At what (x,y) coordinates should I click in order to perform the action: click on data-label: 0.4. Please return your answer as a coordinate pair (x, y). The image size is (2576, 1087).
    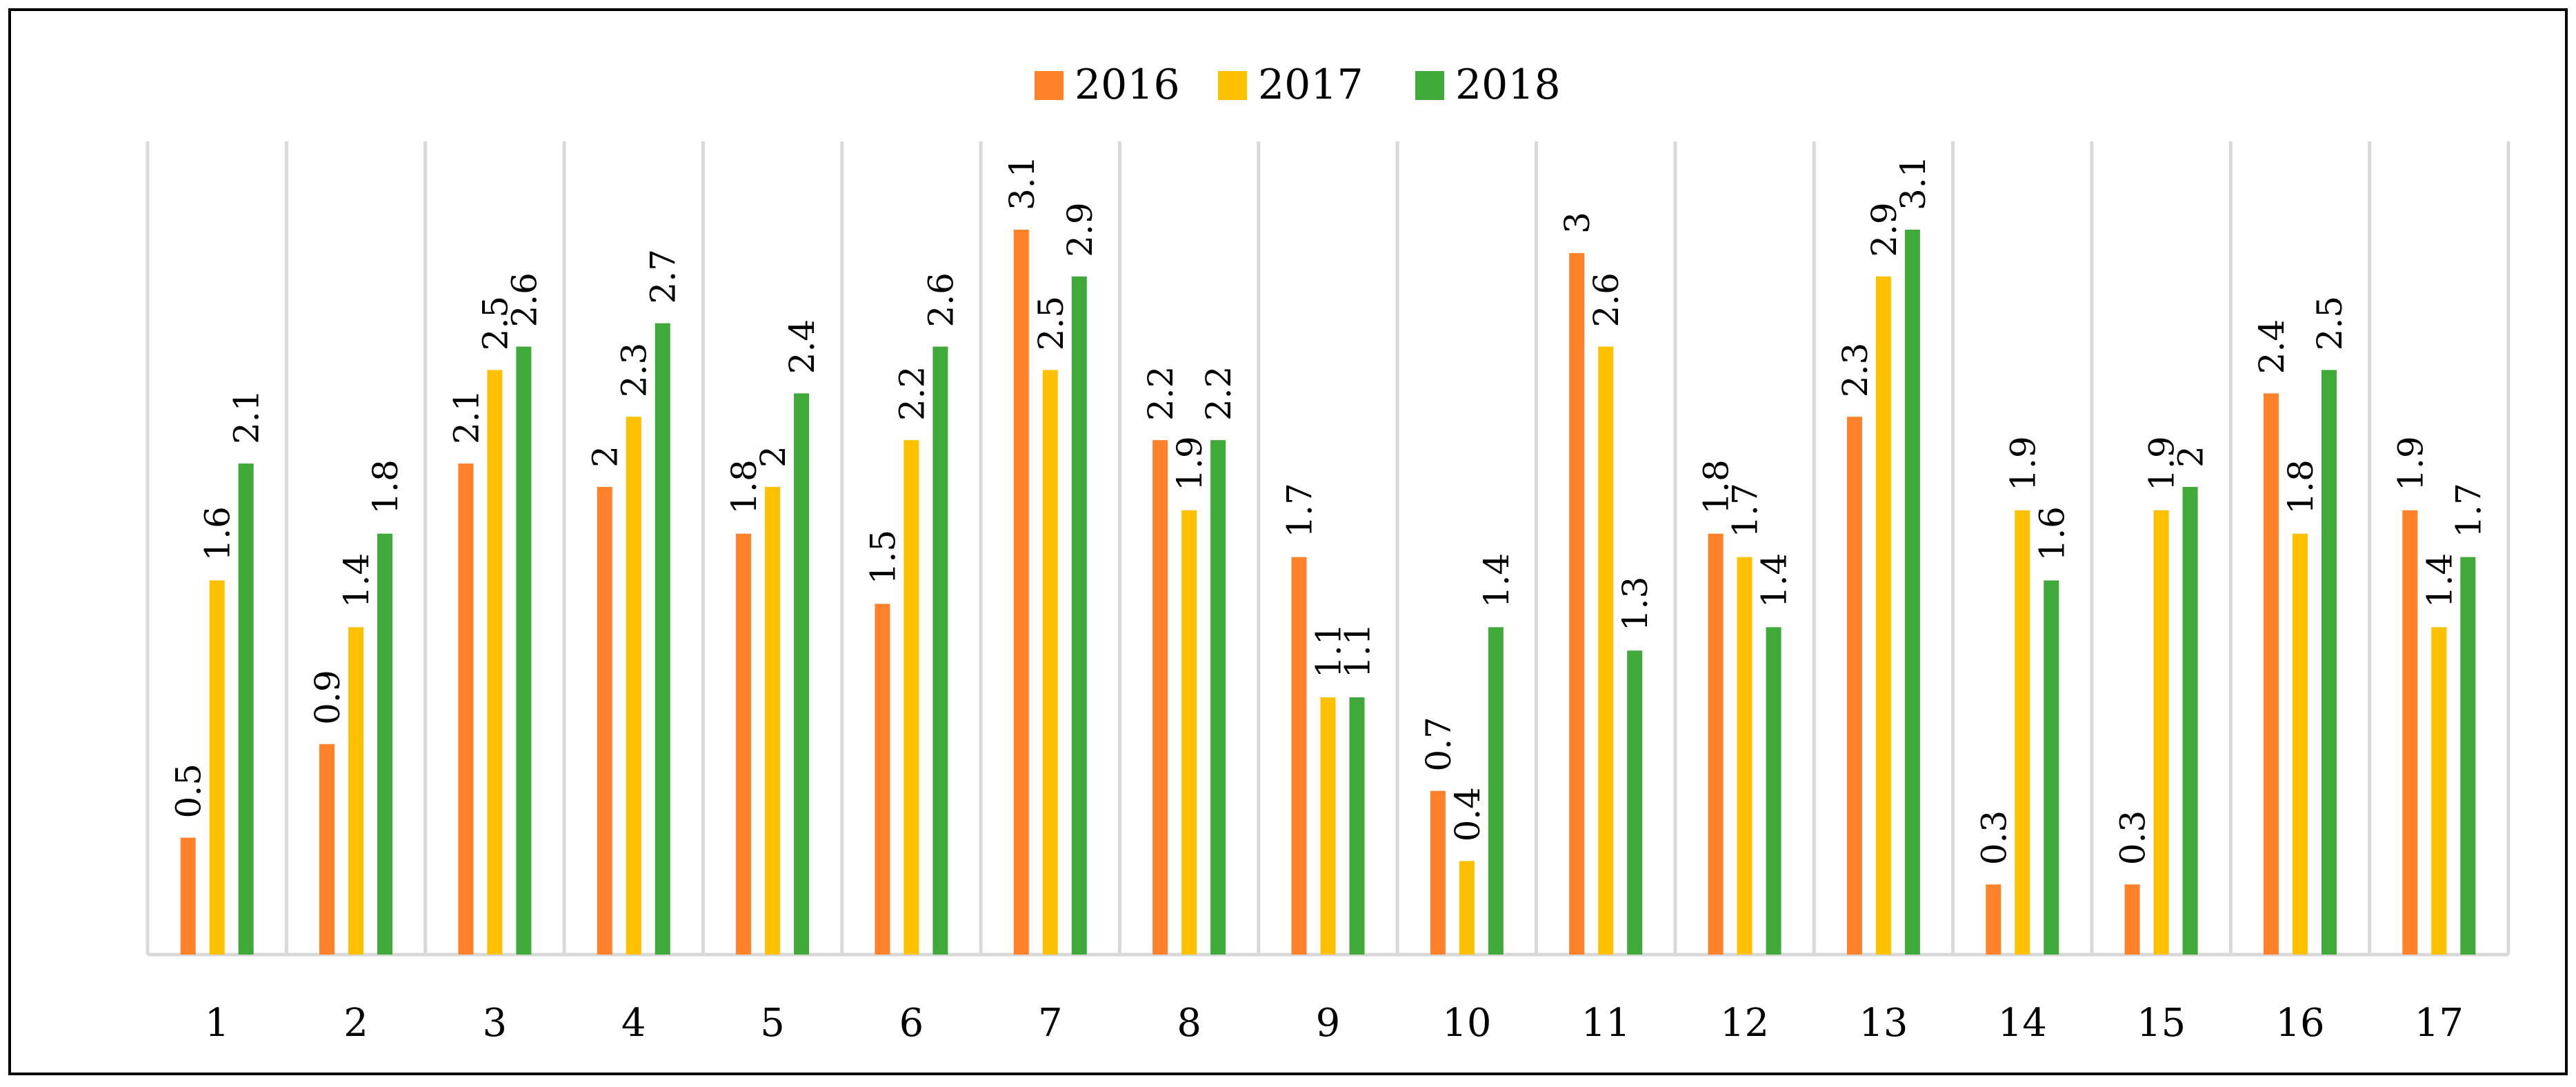
    Looking at the image, I should click on (1468, 814).